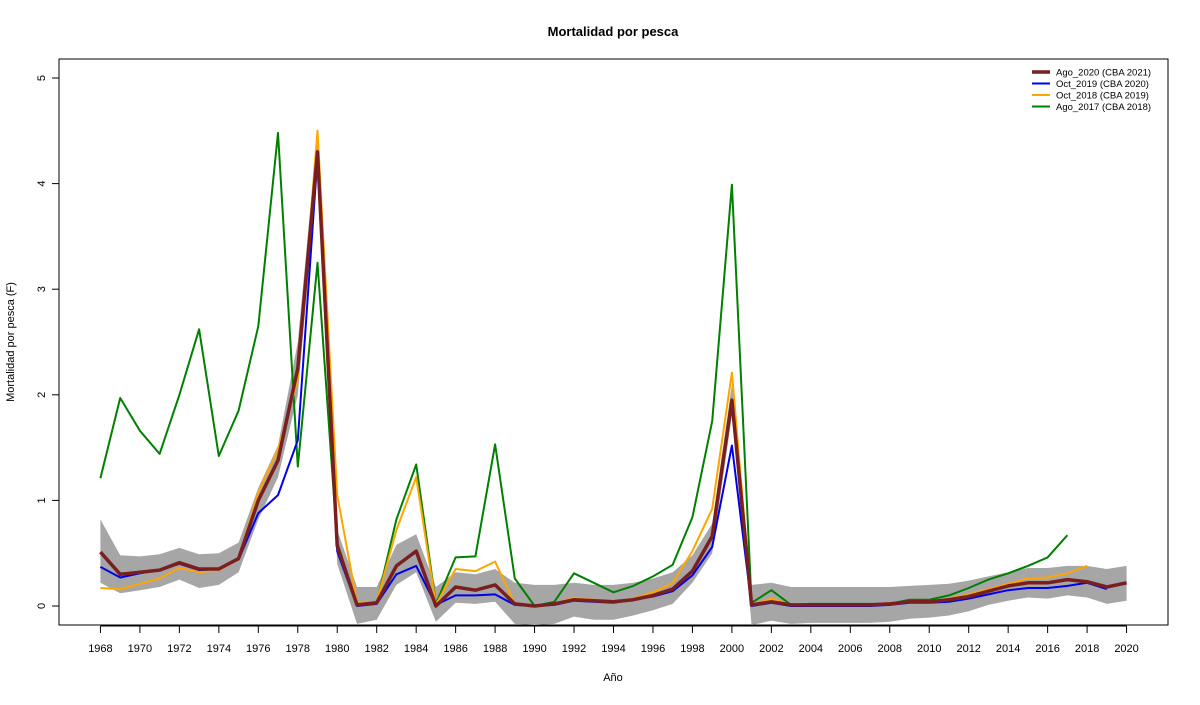 Image resolution: width=1200 pixels, height=705 pixels. I want to click on x-tick-label: 2004, so click(811, 649).